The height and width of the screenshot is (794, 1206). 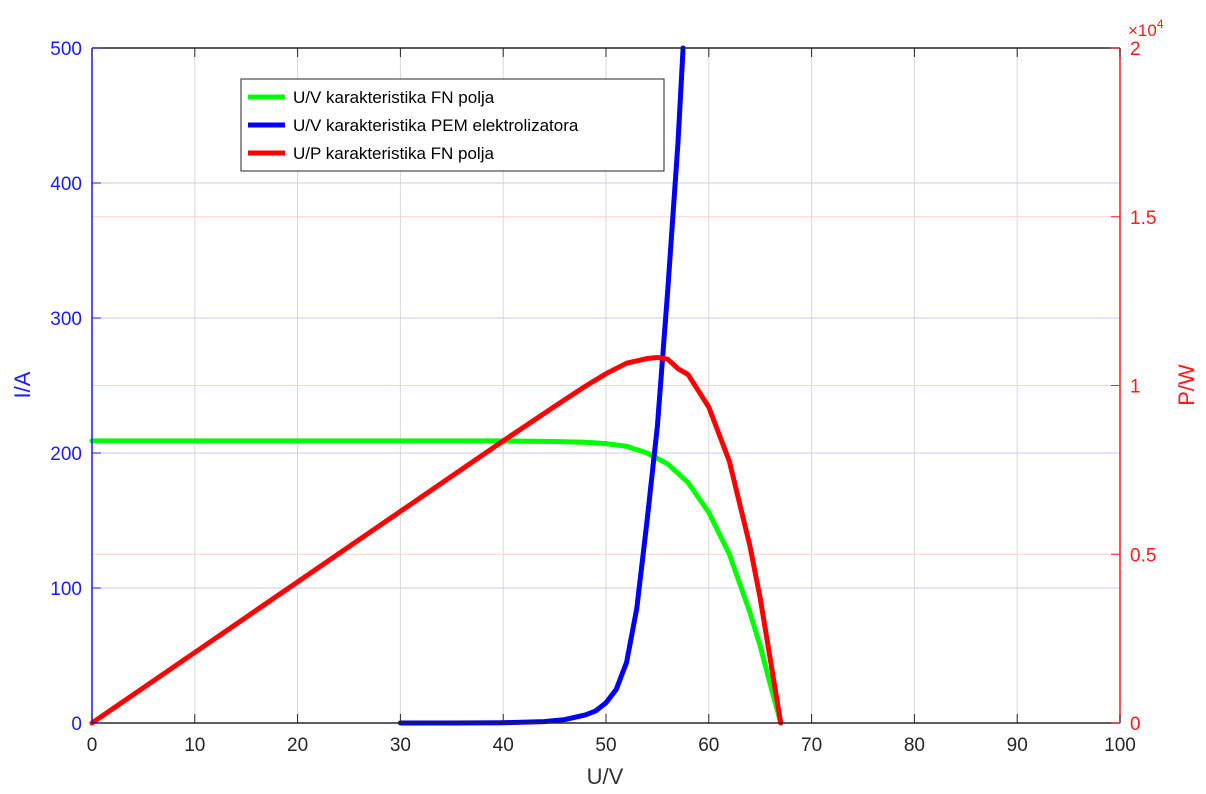 I want to click on y-right-tick-label: 0.5, so click(x=1143, y=555).